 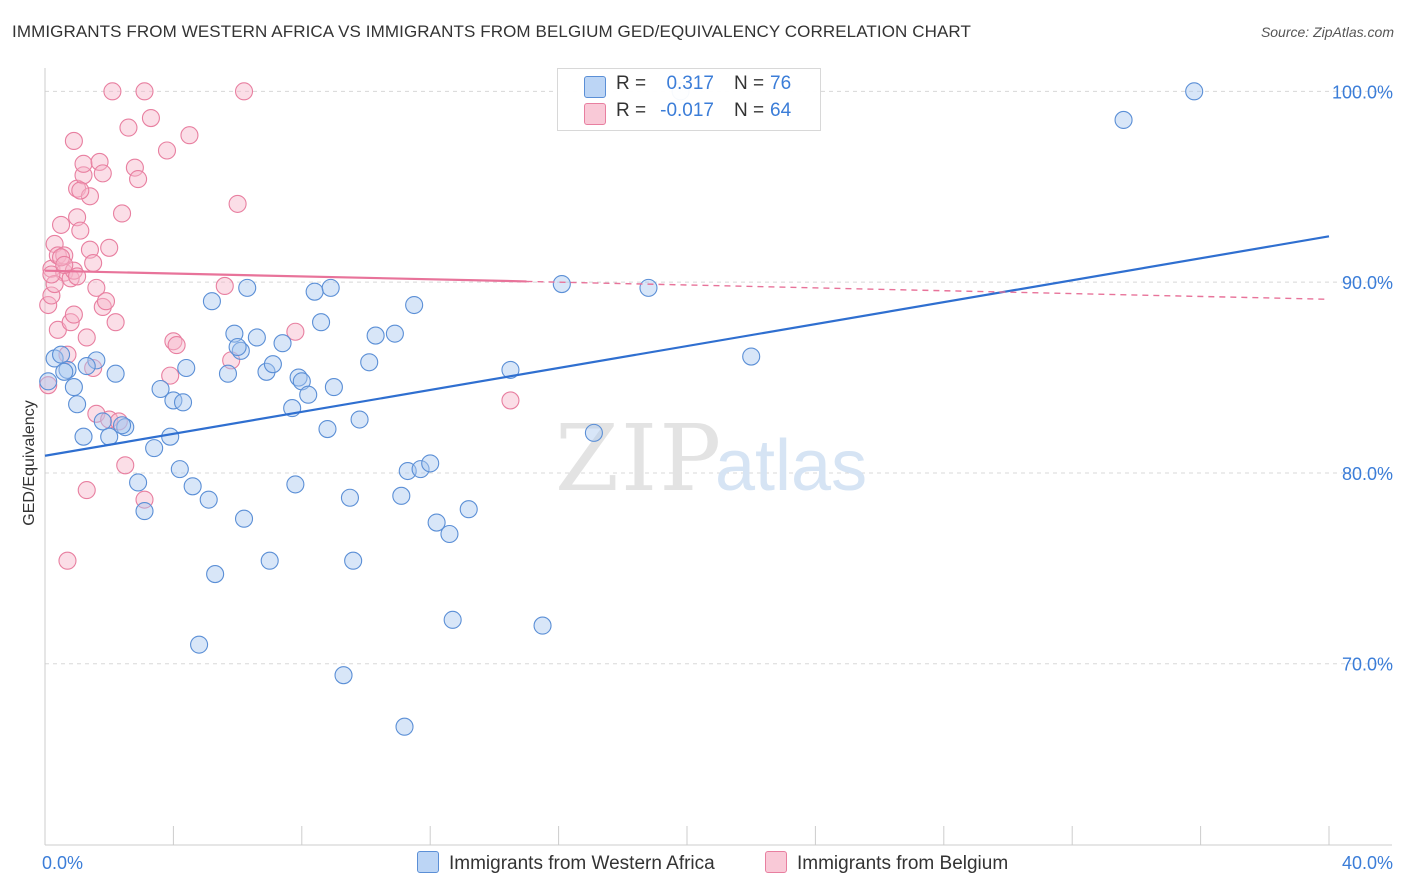 I want to click on y-axis-label: GED/Equivalency, so click(x=29, y=462).